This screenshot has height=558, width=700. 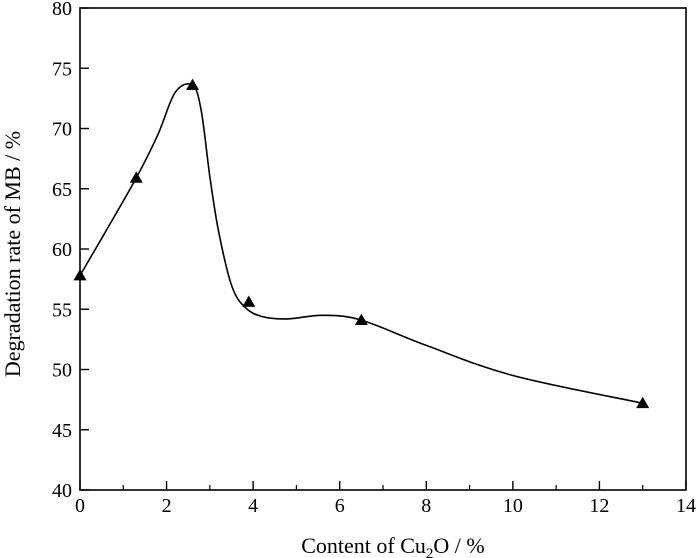 What do you see at coordinates (80, 506) in the screenshot?
I see `x-tick-label: 0` at bounding box center [80, 506].